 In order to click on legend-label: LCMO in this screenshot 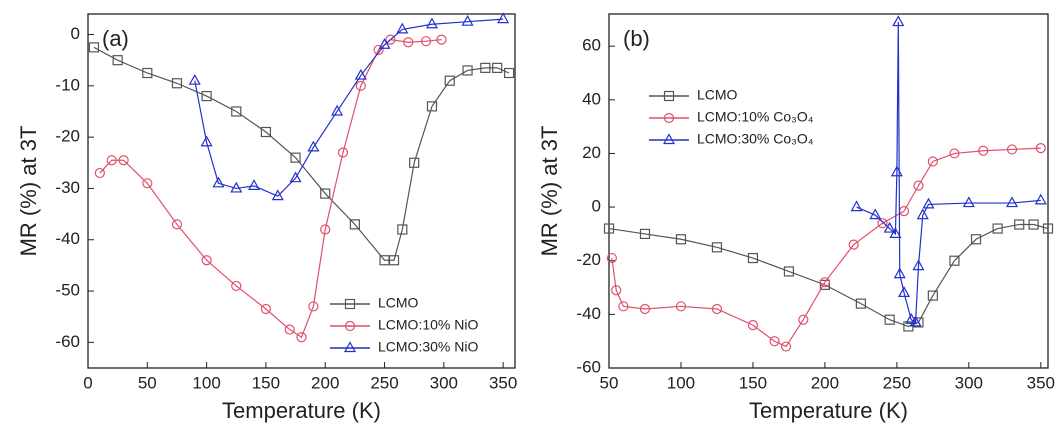, I will do `click(398, 303)`.